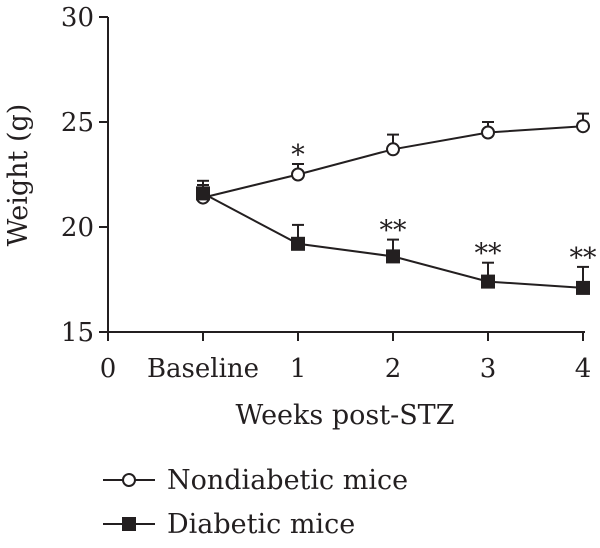 The width and height of the screenshot is (600, 548). Describe the element at coordinates (129, 524) in the screenshot. I see `legend-marker-filled-square` at that location.